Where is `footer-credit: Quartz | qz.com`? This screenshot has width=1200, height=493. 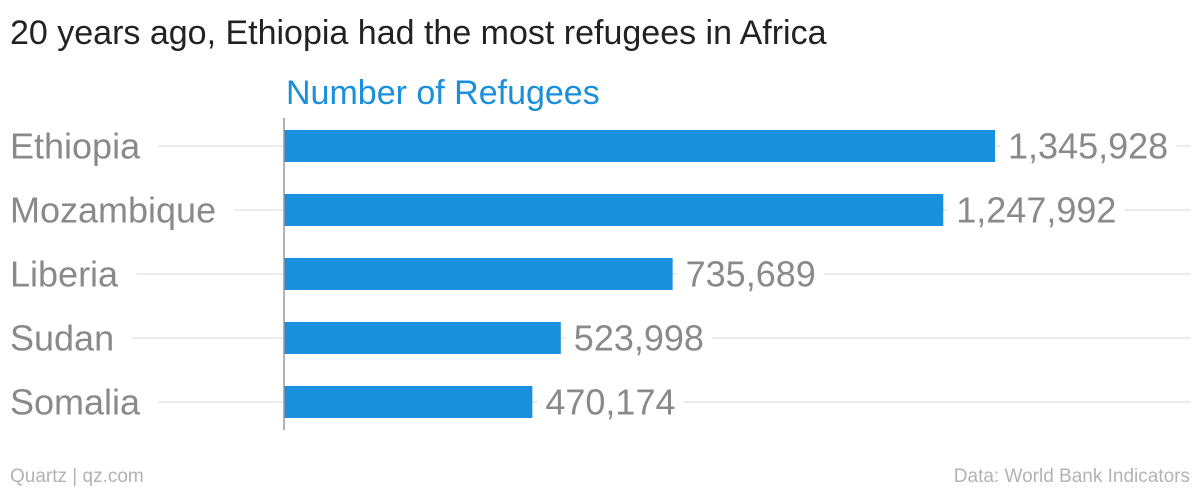
footer-credit: Quartz | qz.com is located at coordinates (77, 476).